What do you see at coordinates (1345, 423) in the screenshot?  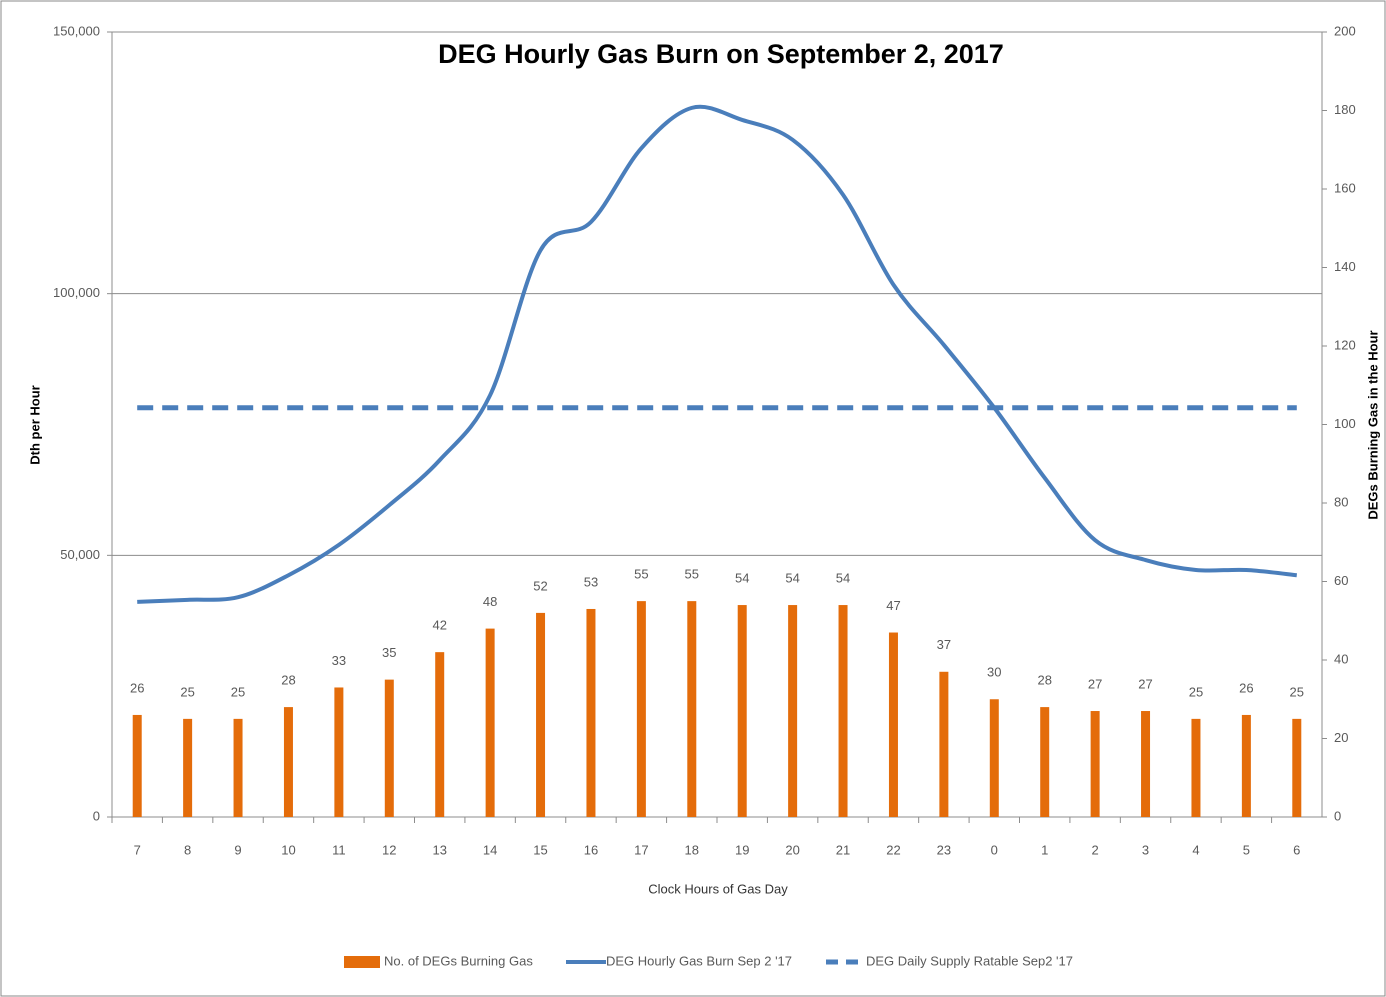 I see `y2-tick-label: 100` at bounding box center [1345, 423].